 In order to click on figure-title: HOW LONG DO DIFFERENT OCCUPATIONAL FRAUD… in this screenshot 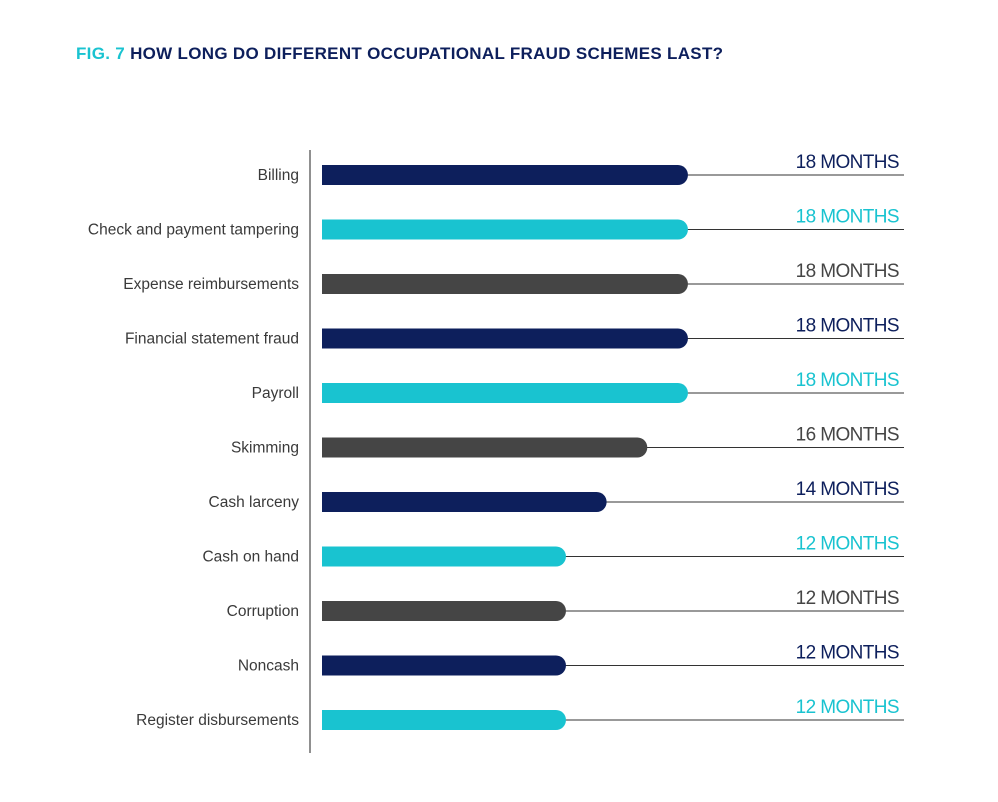, I will do `click(427, 53)`.